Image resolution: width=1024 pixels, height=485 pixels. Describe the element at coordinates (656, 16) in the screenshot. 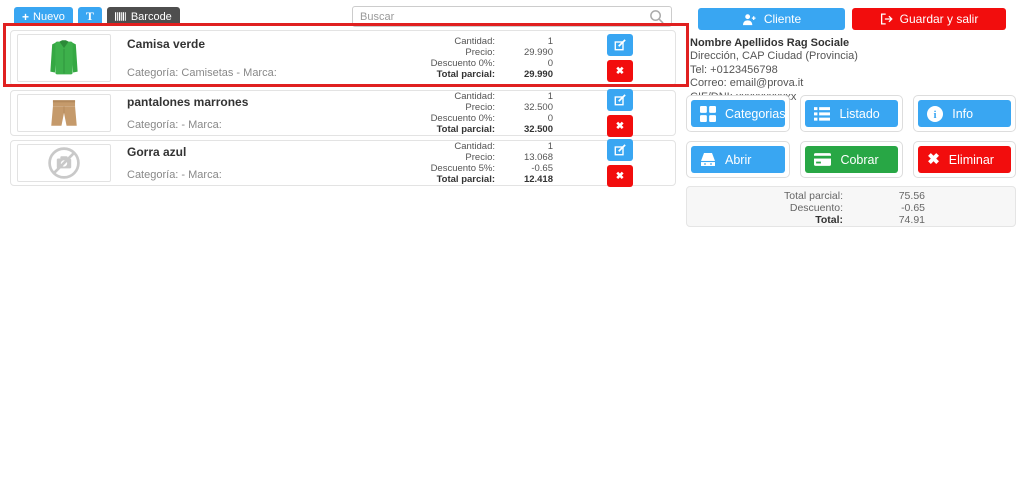

I see `search-icon` at that location.